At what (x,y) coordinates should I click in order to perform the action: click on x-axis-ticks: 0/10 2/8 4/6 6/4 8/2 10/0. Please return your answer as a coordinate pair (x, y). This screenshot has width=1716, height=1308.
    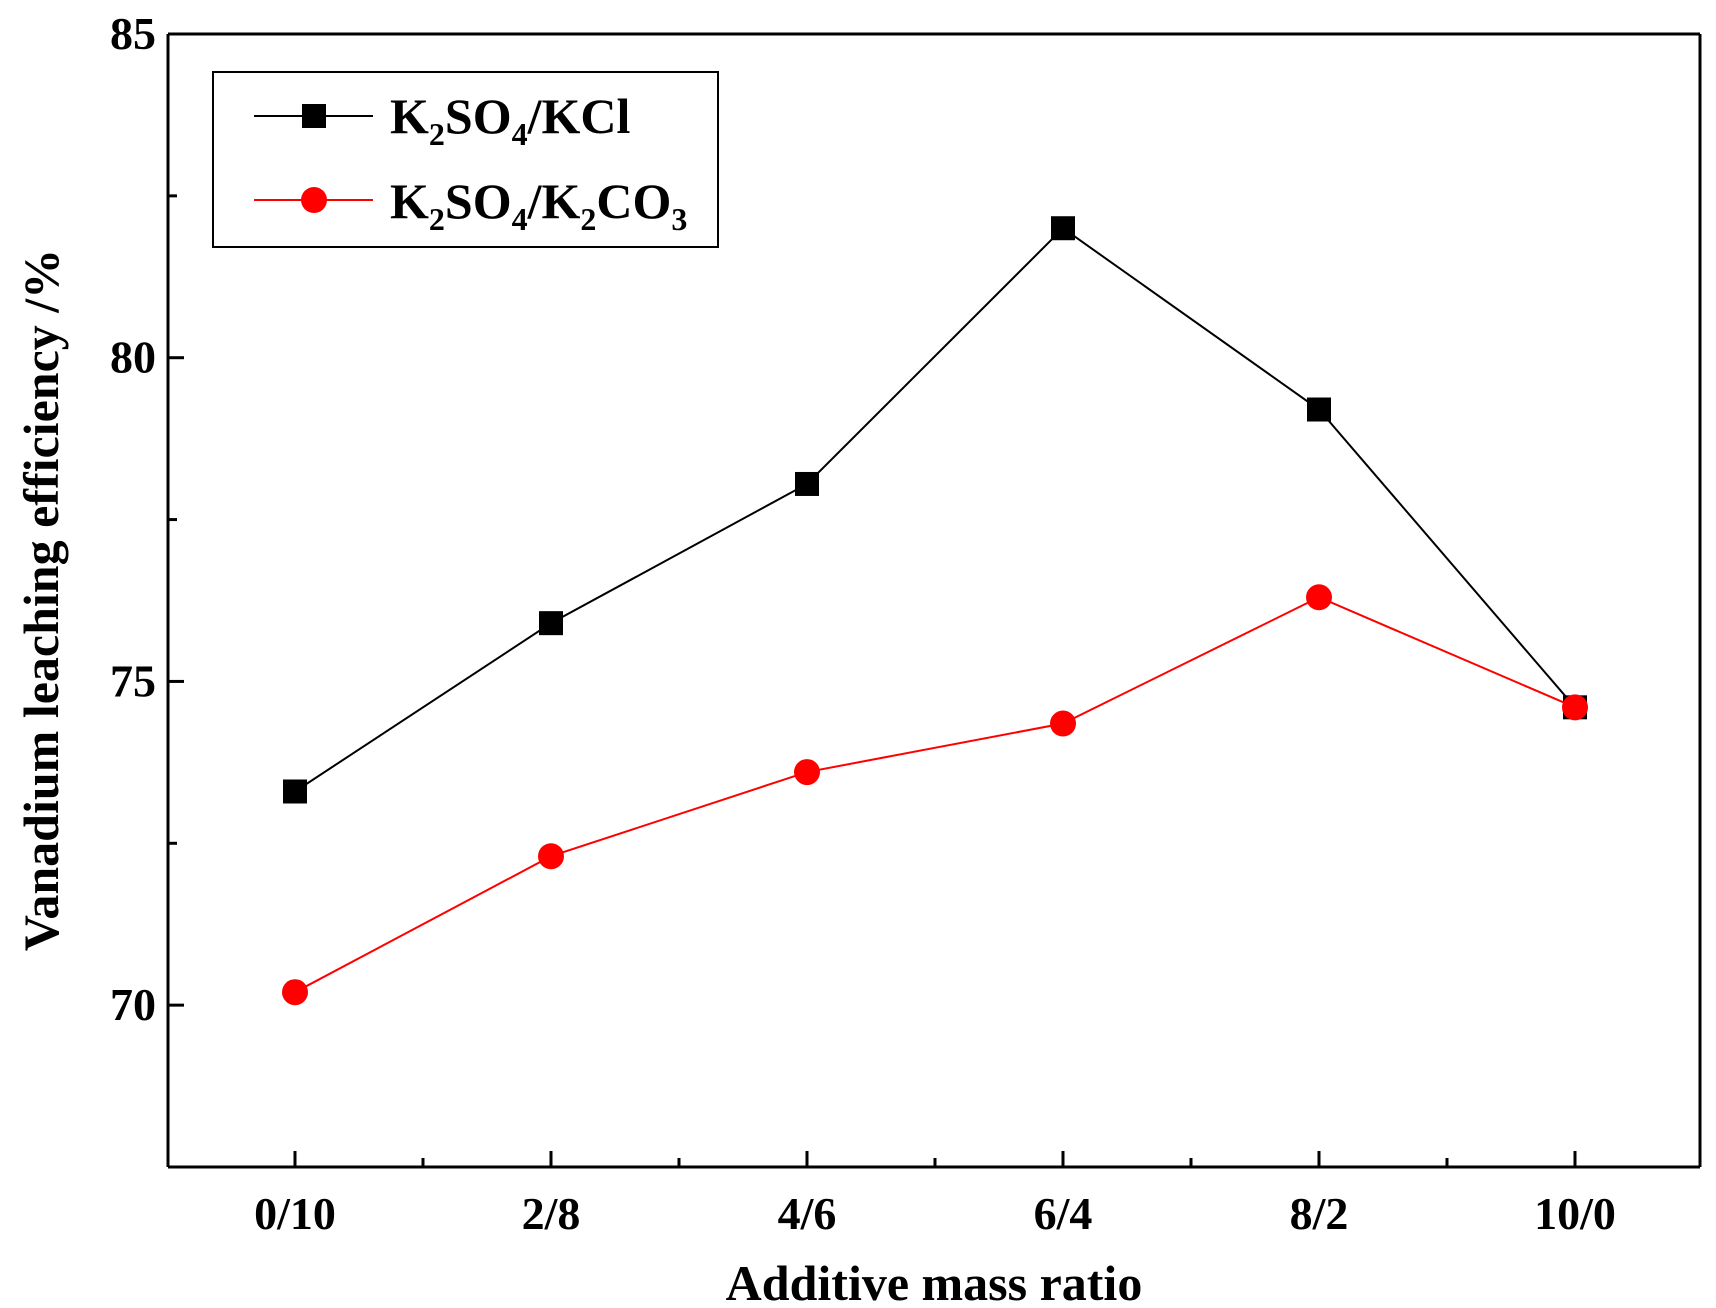
    Looking at the image, I should click on (935, 1195).